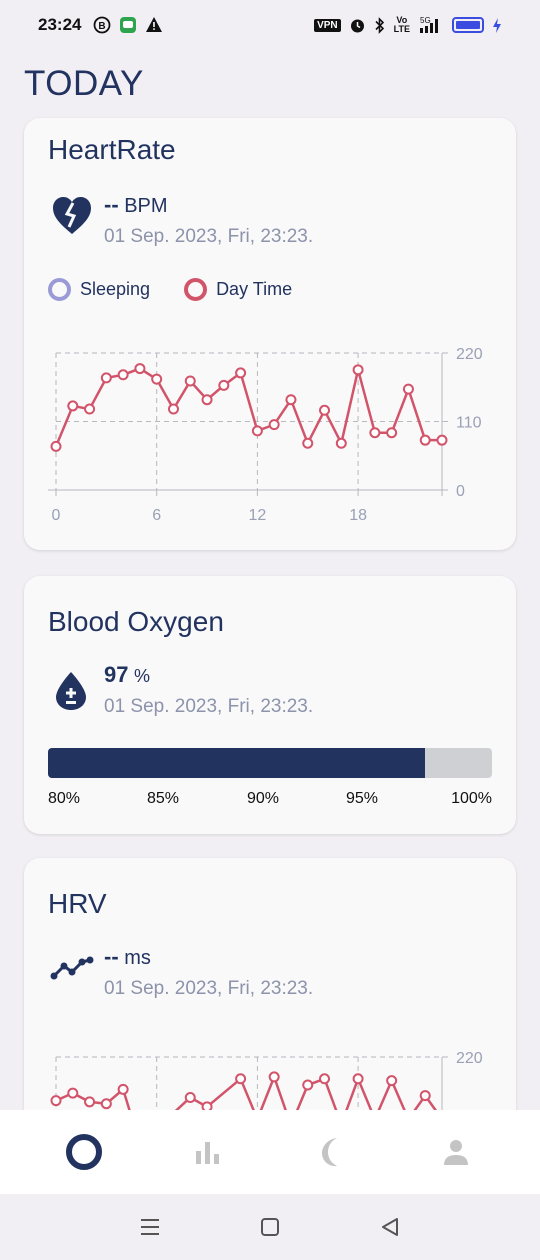  I want to click on home-icon, so click(270, 1227).